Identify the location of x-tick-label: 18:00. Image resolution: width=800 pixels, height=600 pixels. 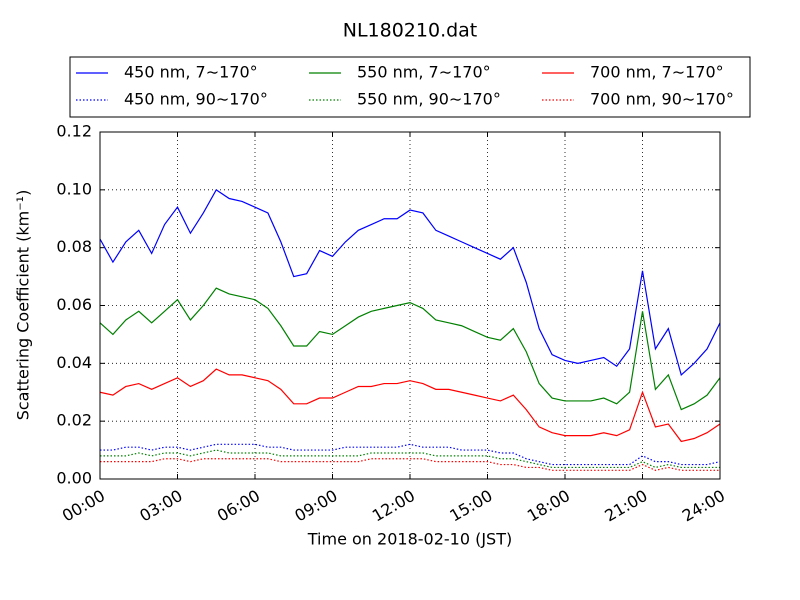
(548, 506).